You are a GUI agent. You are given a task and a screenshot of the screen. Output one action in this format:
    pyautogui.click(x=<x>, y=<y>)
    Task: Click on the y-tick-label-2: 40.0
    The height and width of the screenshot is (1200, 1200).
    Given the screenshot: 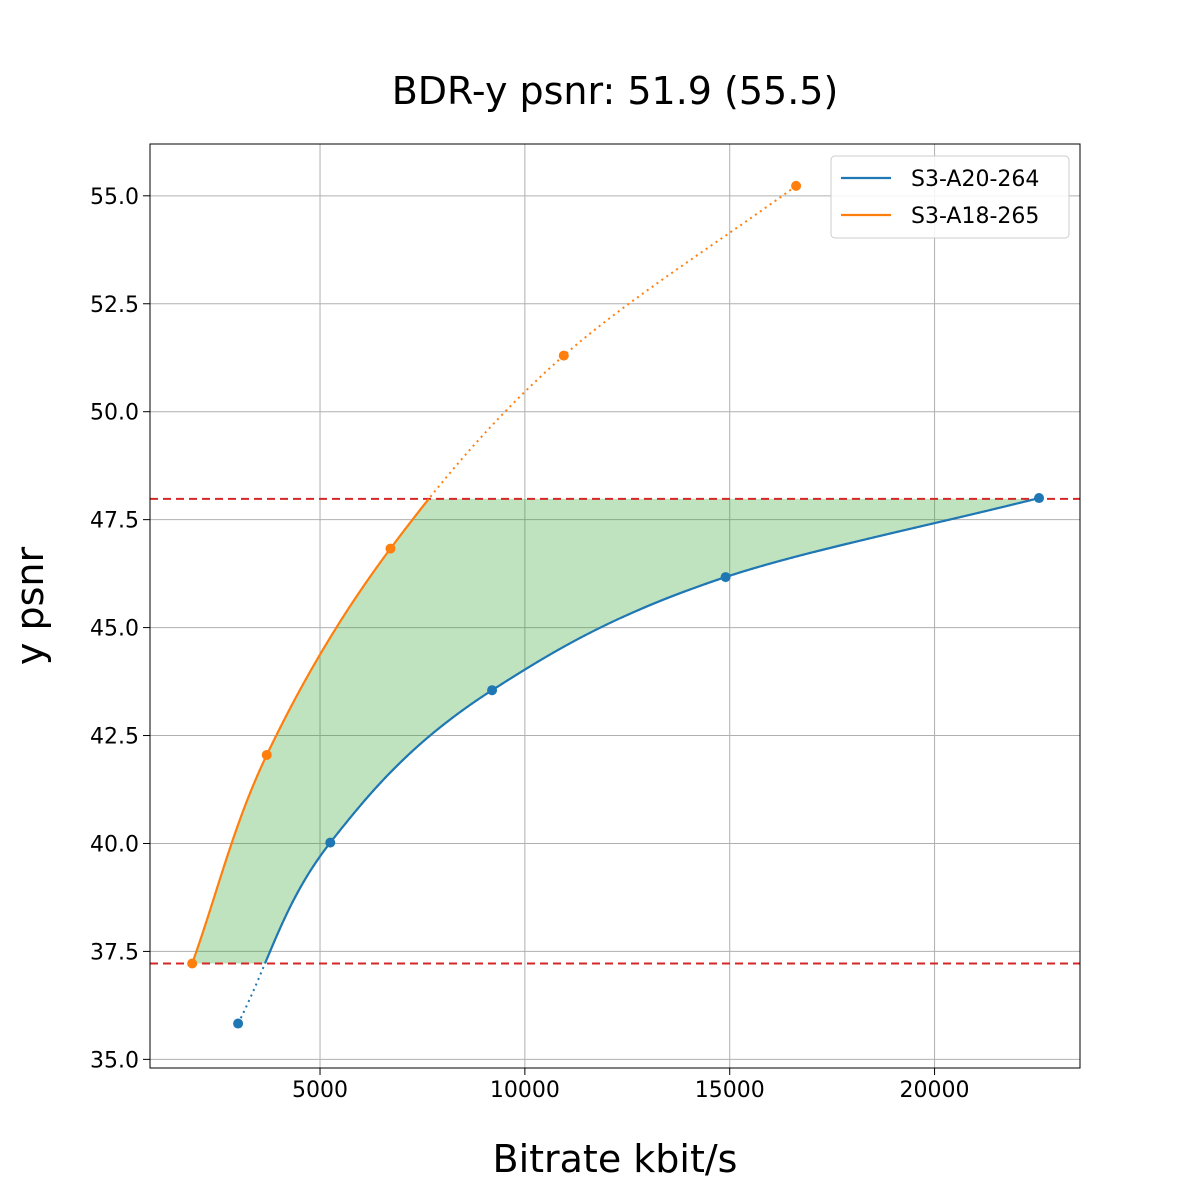 What is the action you would take?
    pyautogui.click(x=114, y=844)
    